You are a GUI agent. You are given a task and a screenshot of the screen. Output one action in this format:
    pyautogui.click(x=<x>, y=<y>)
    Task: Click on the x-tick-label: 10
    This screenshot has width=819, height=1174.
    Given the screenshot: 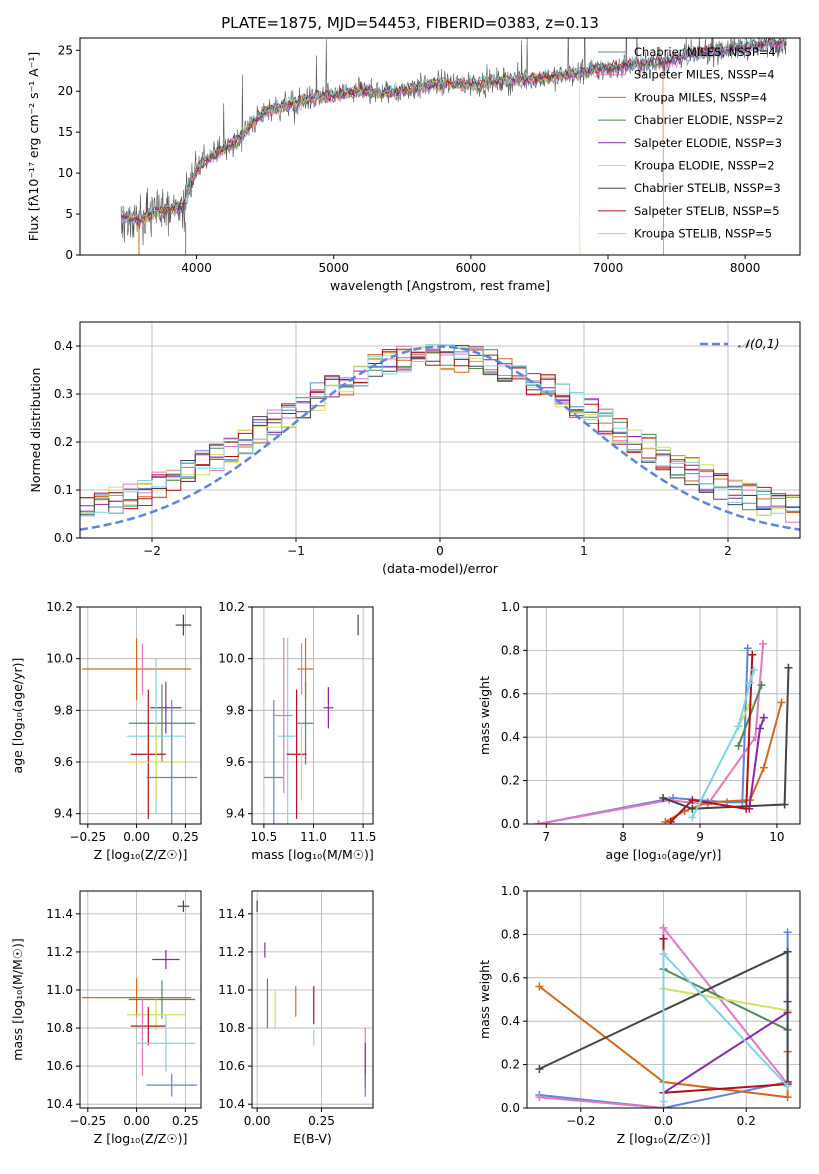 What is the action you would take?
    pyautogui.click(x=776, y=837)
    